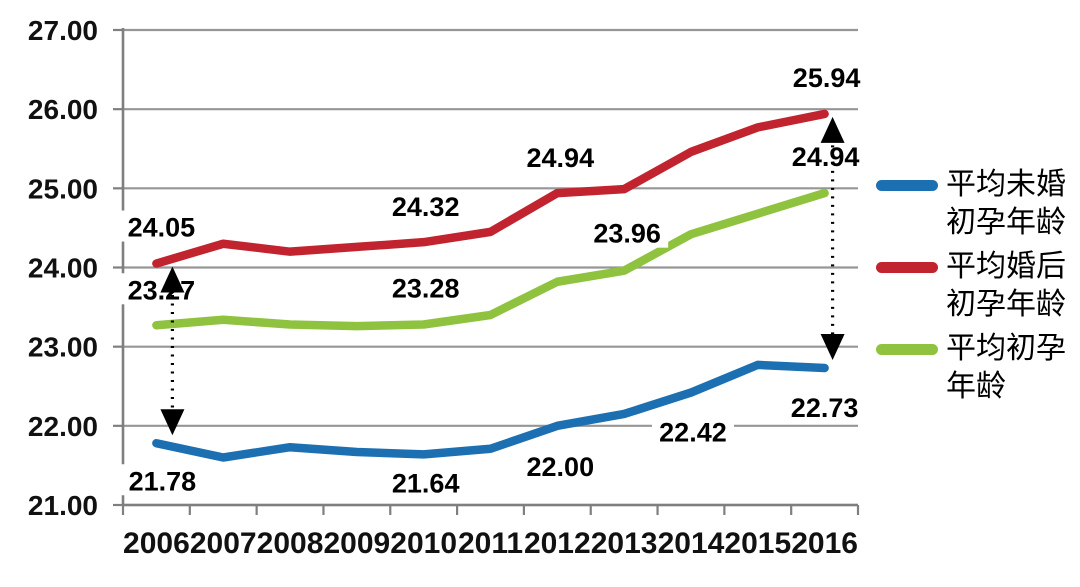  What do you see at coordinates (156, 543) in the screenshot?
I see `x-tick-label: 2006` at bounding box center [156, 543].